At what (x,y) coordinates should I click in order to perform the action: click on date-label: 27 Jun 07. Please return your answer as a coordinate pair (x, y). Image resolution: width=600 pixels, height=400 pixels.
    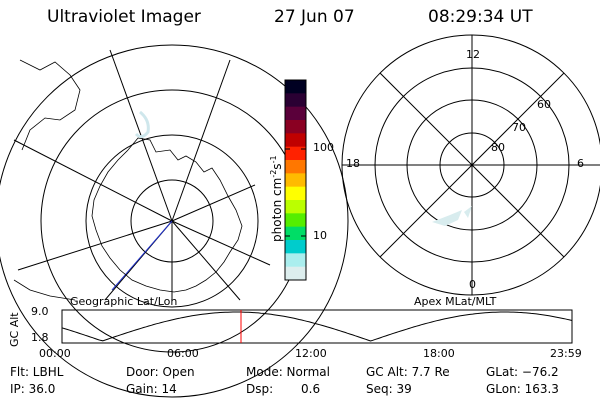
    Looking at the image, I should click on (314, 17).